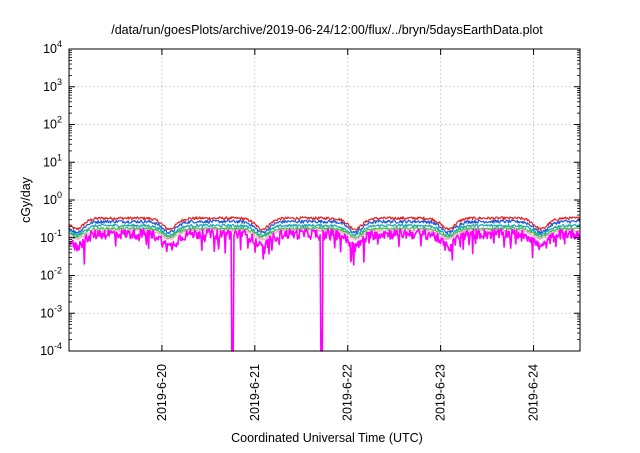  I want to click on y-tick-label: 10¹, so click(52, 160).